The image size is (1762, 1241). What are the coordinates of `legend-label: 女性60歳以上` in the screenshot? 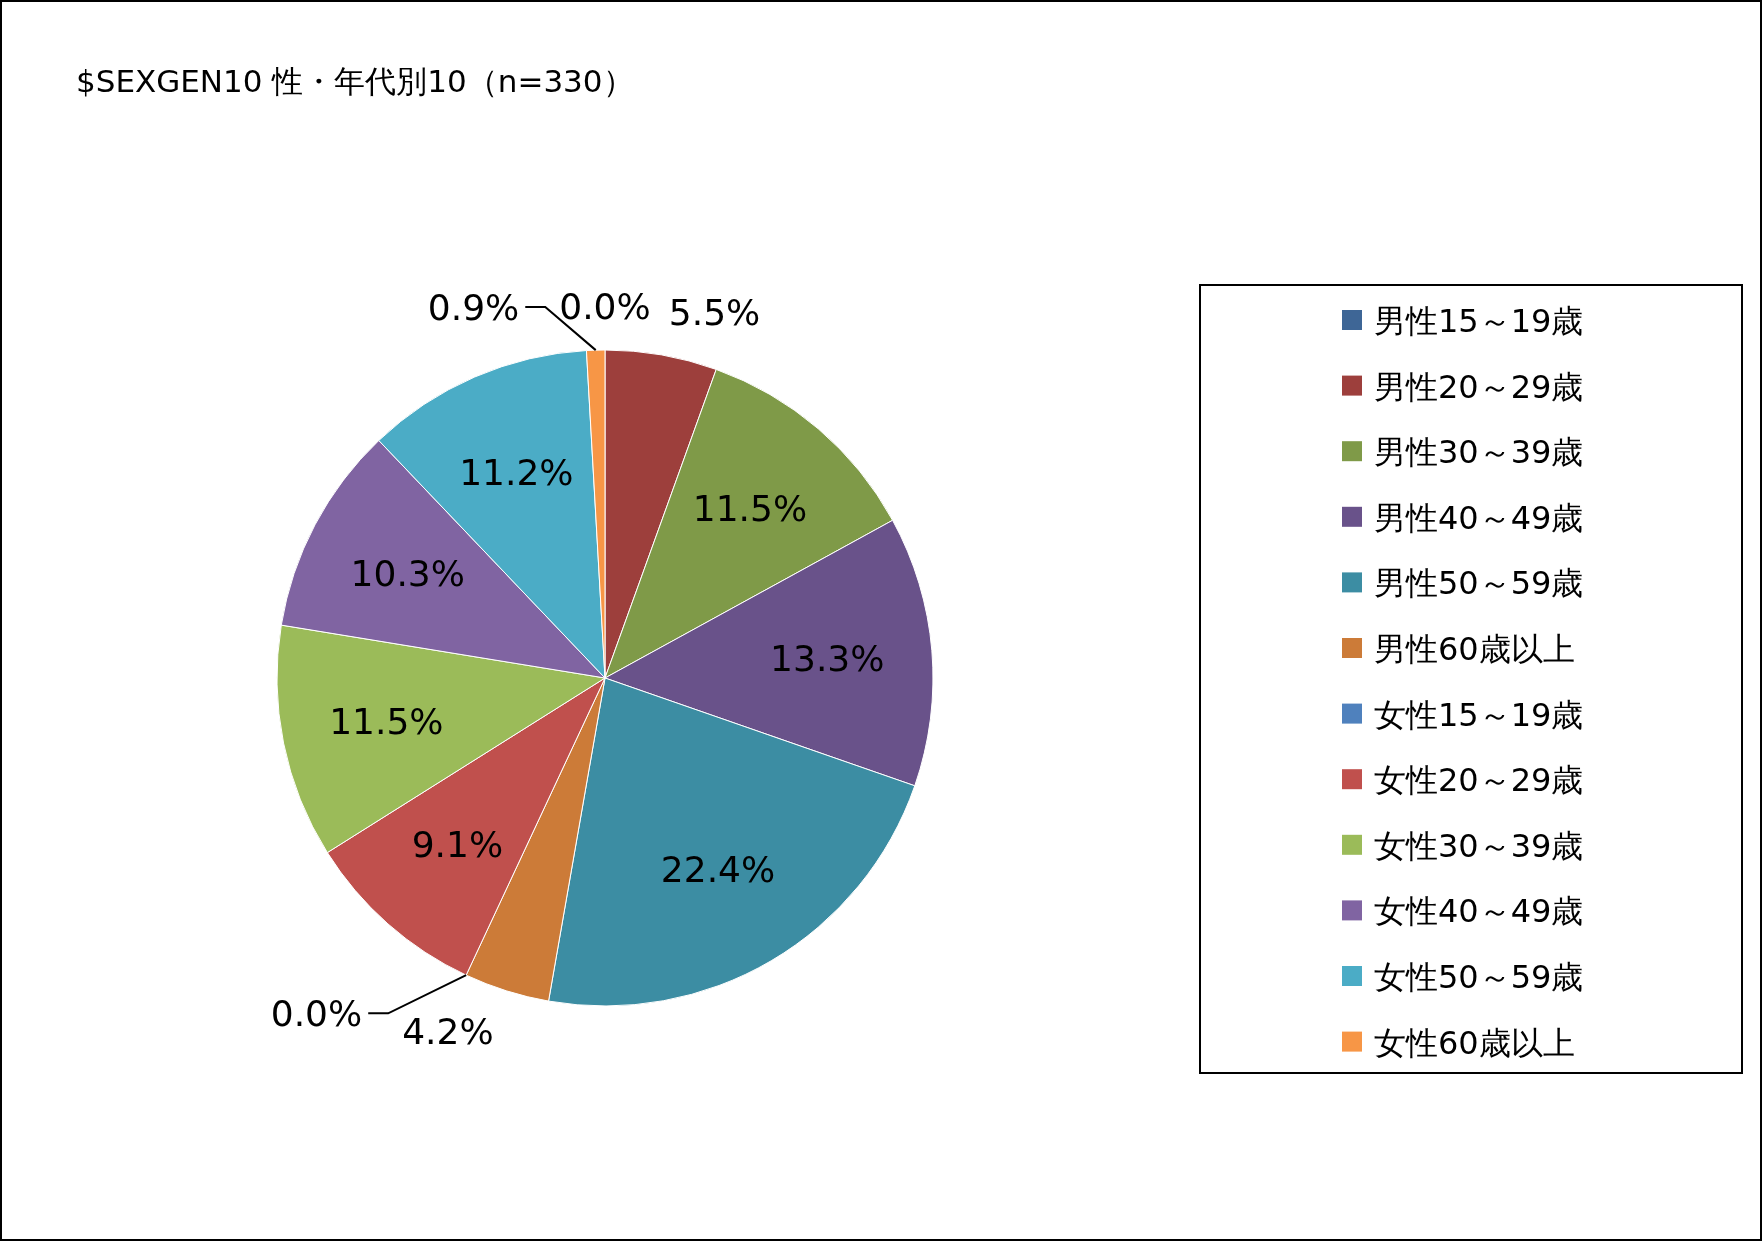 It's located at (1474, 1042).